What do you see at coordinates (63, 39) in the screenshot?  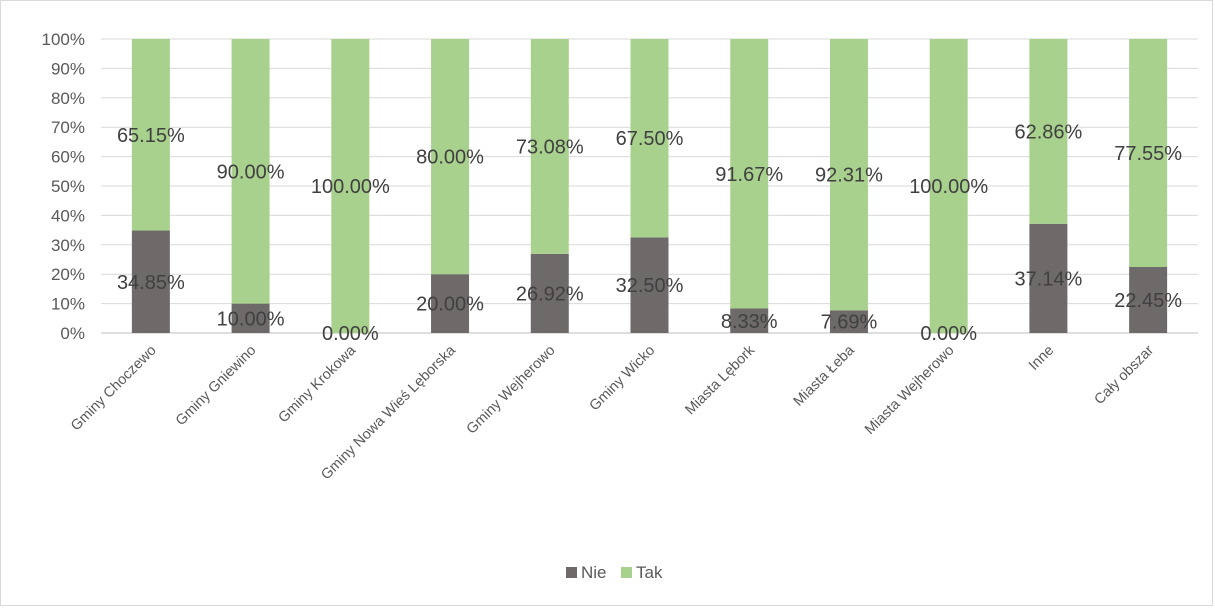 I see `y-tick-label: 100%` at bounding box center [63, 39].